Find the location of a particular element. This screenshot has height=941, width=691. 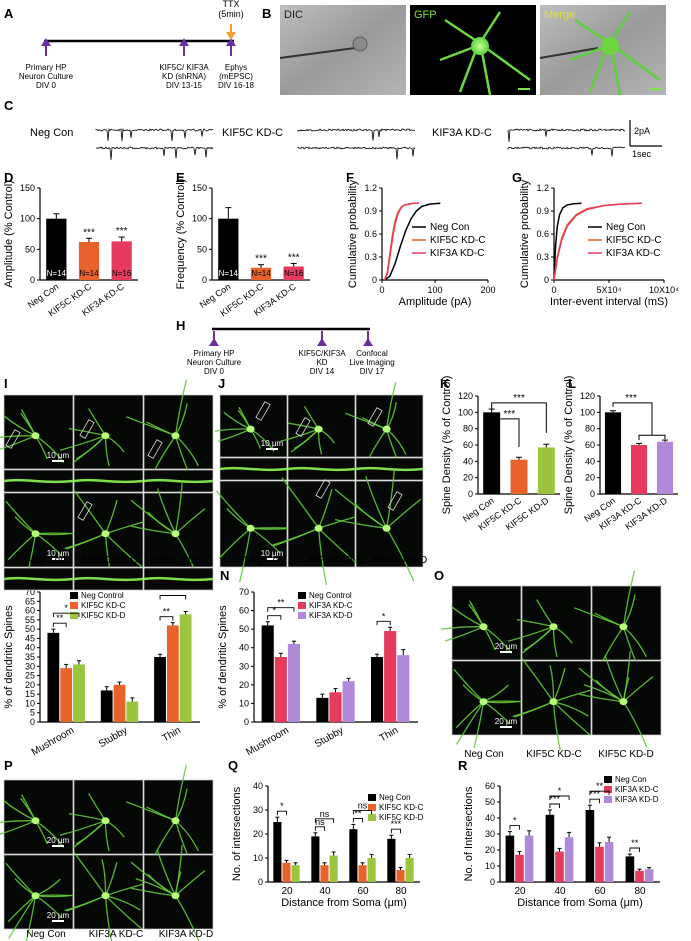

scalebar is located at coordinates (506, 652).